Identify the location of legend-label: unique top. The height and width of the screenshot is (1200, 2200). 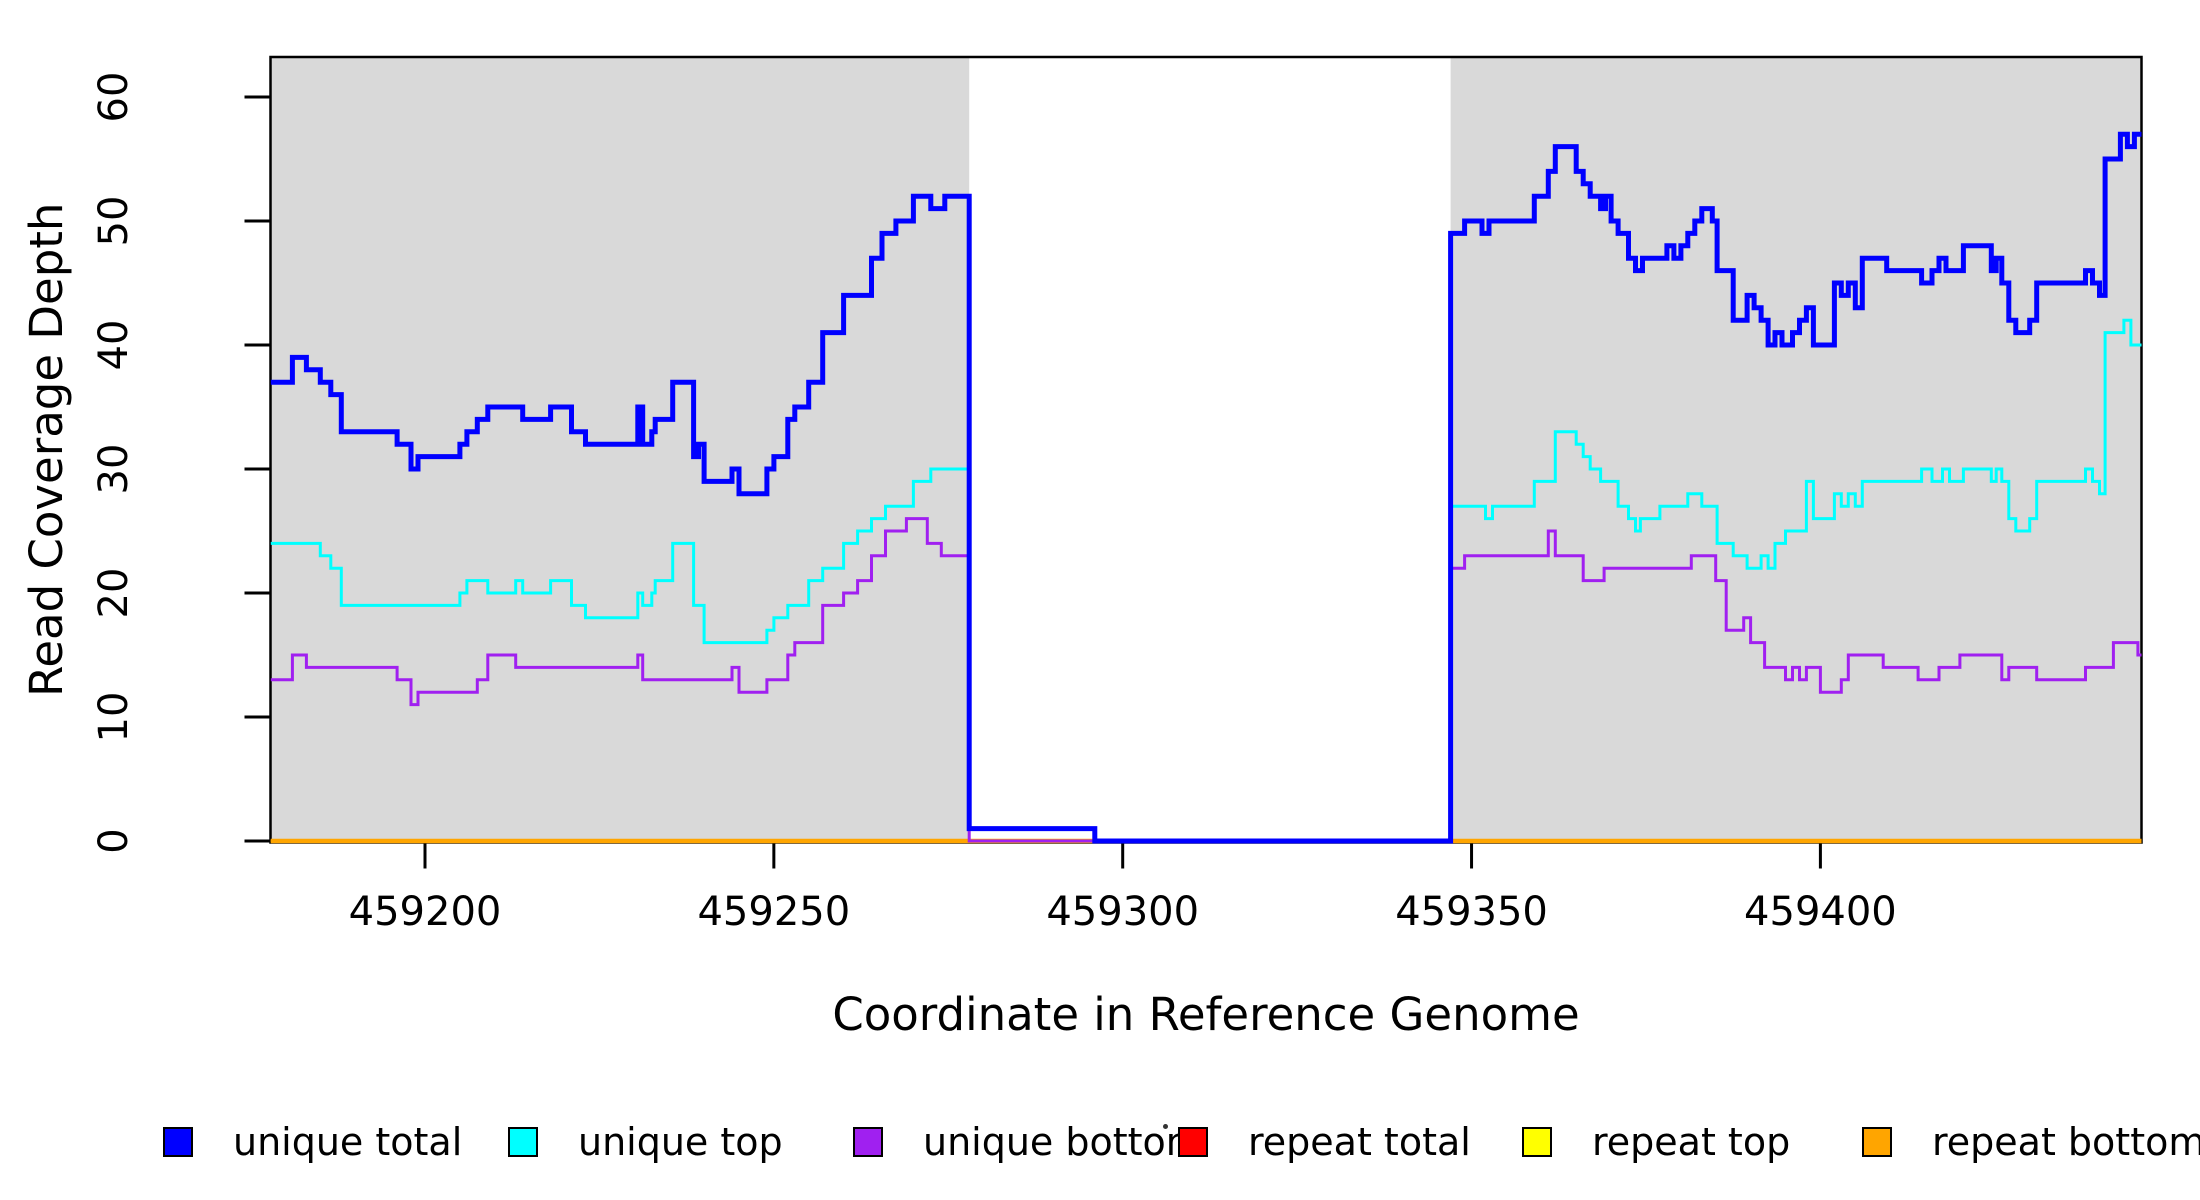
(680, 1142).